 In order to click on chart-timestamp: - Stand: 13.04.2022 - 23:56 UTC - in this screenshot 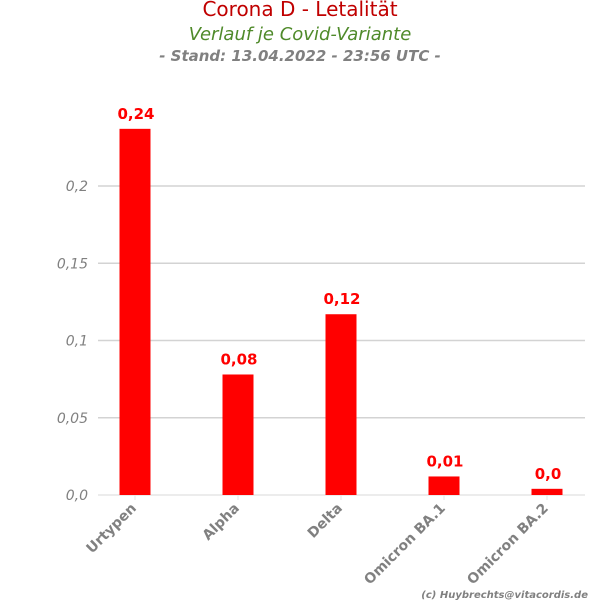, I will do `click(300, 56)`.